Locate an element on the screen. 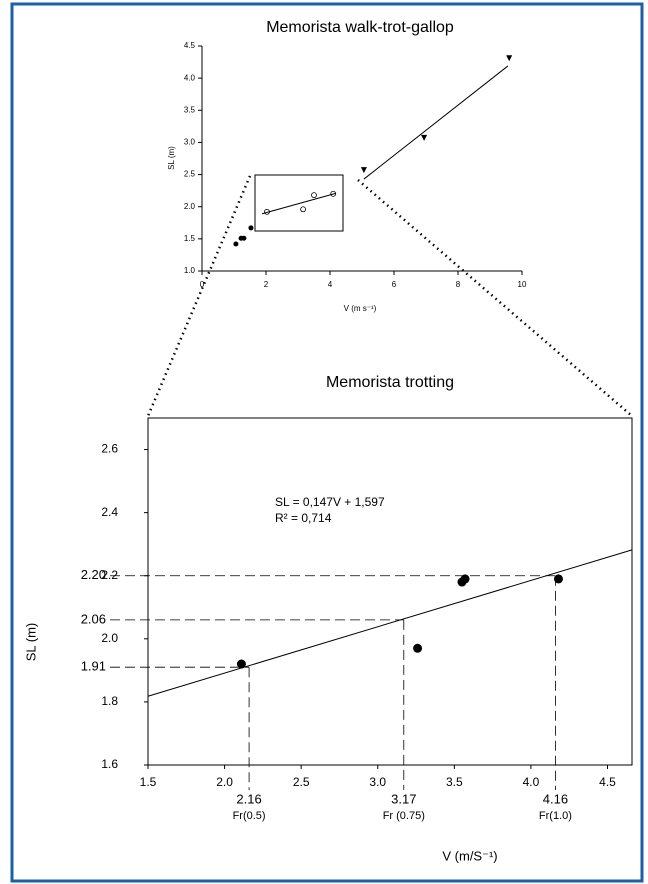  y-tick-label: 2.5 is located at coordinates (190, 174).